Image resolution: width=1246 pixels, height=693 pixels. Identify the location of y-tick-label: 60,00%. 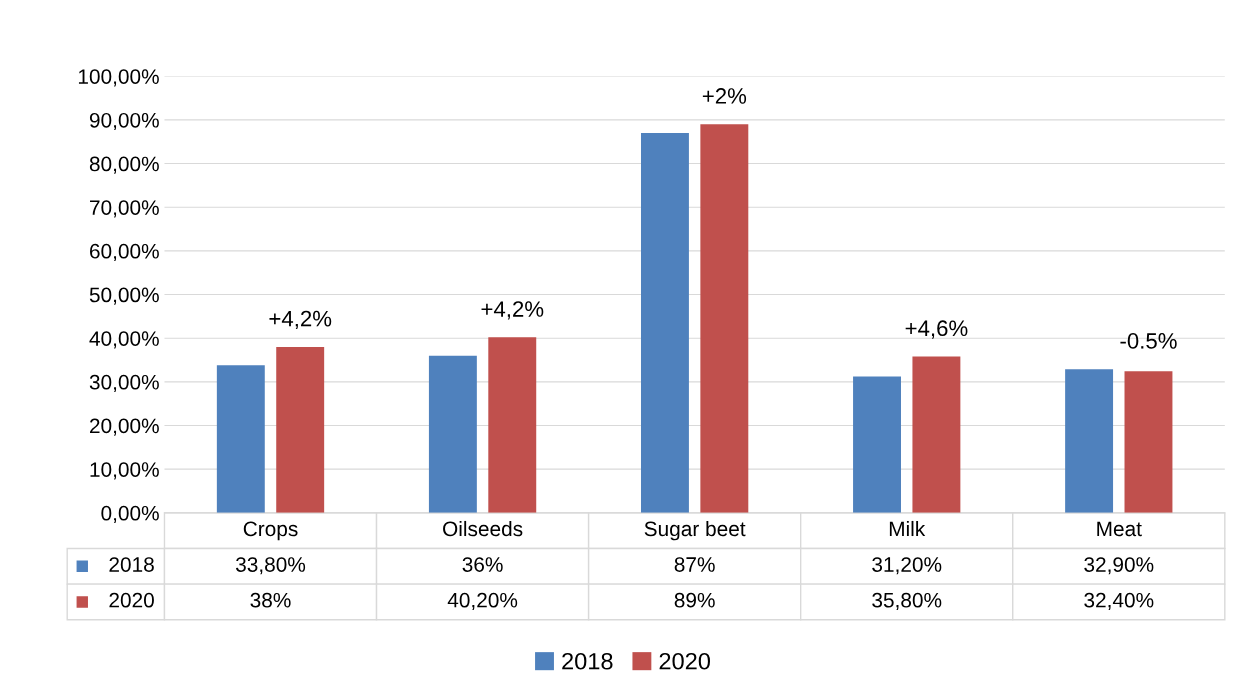
(124, 252).